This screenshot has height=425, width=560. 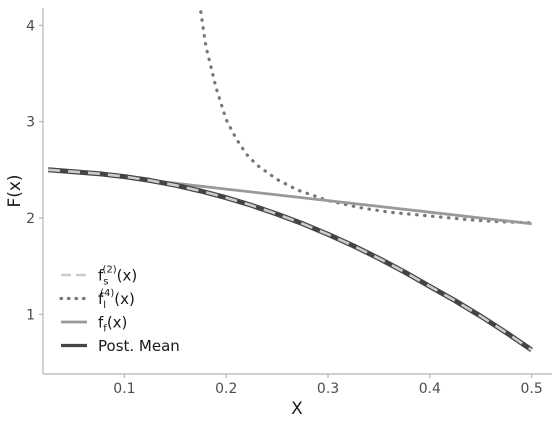 I want to click on x-tick-label: 0.4, so click(x=430, y=389).